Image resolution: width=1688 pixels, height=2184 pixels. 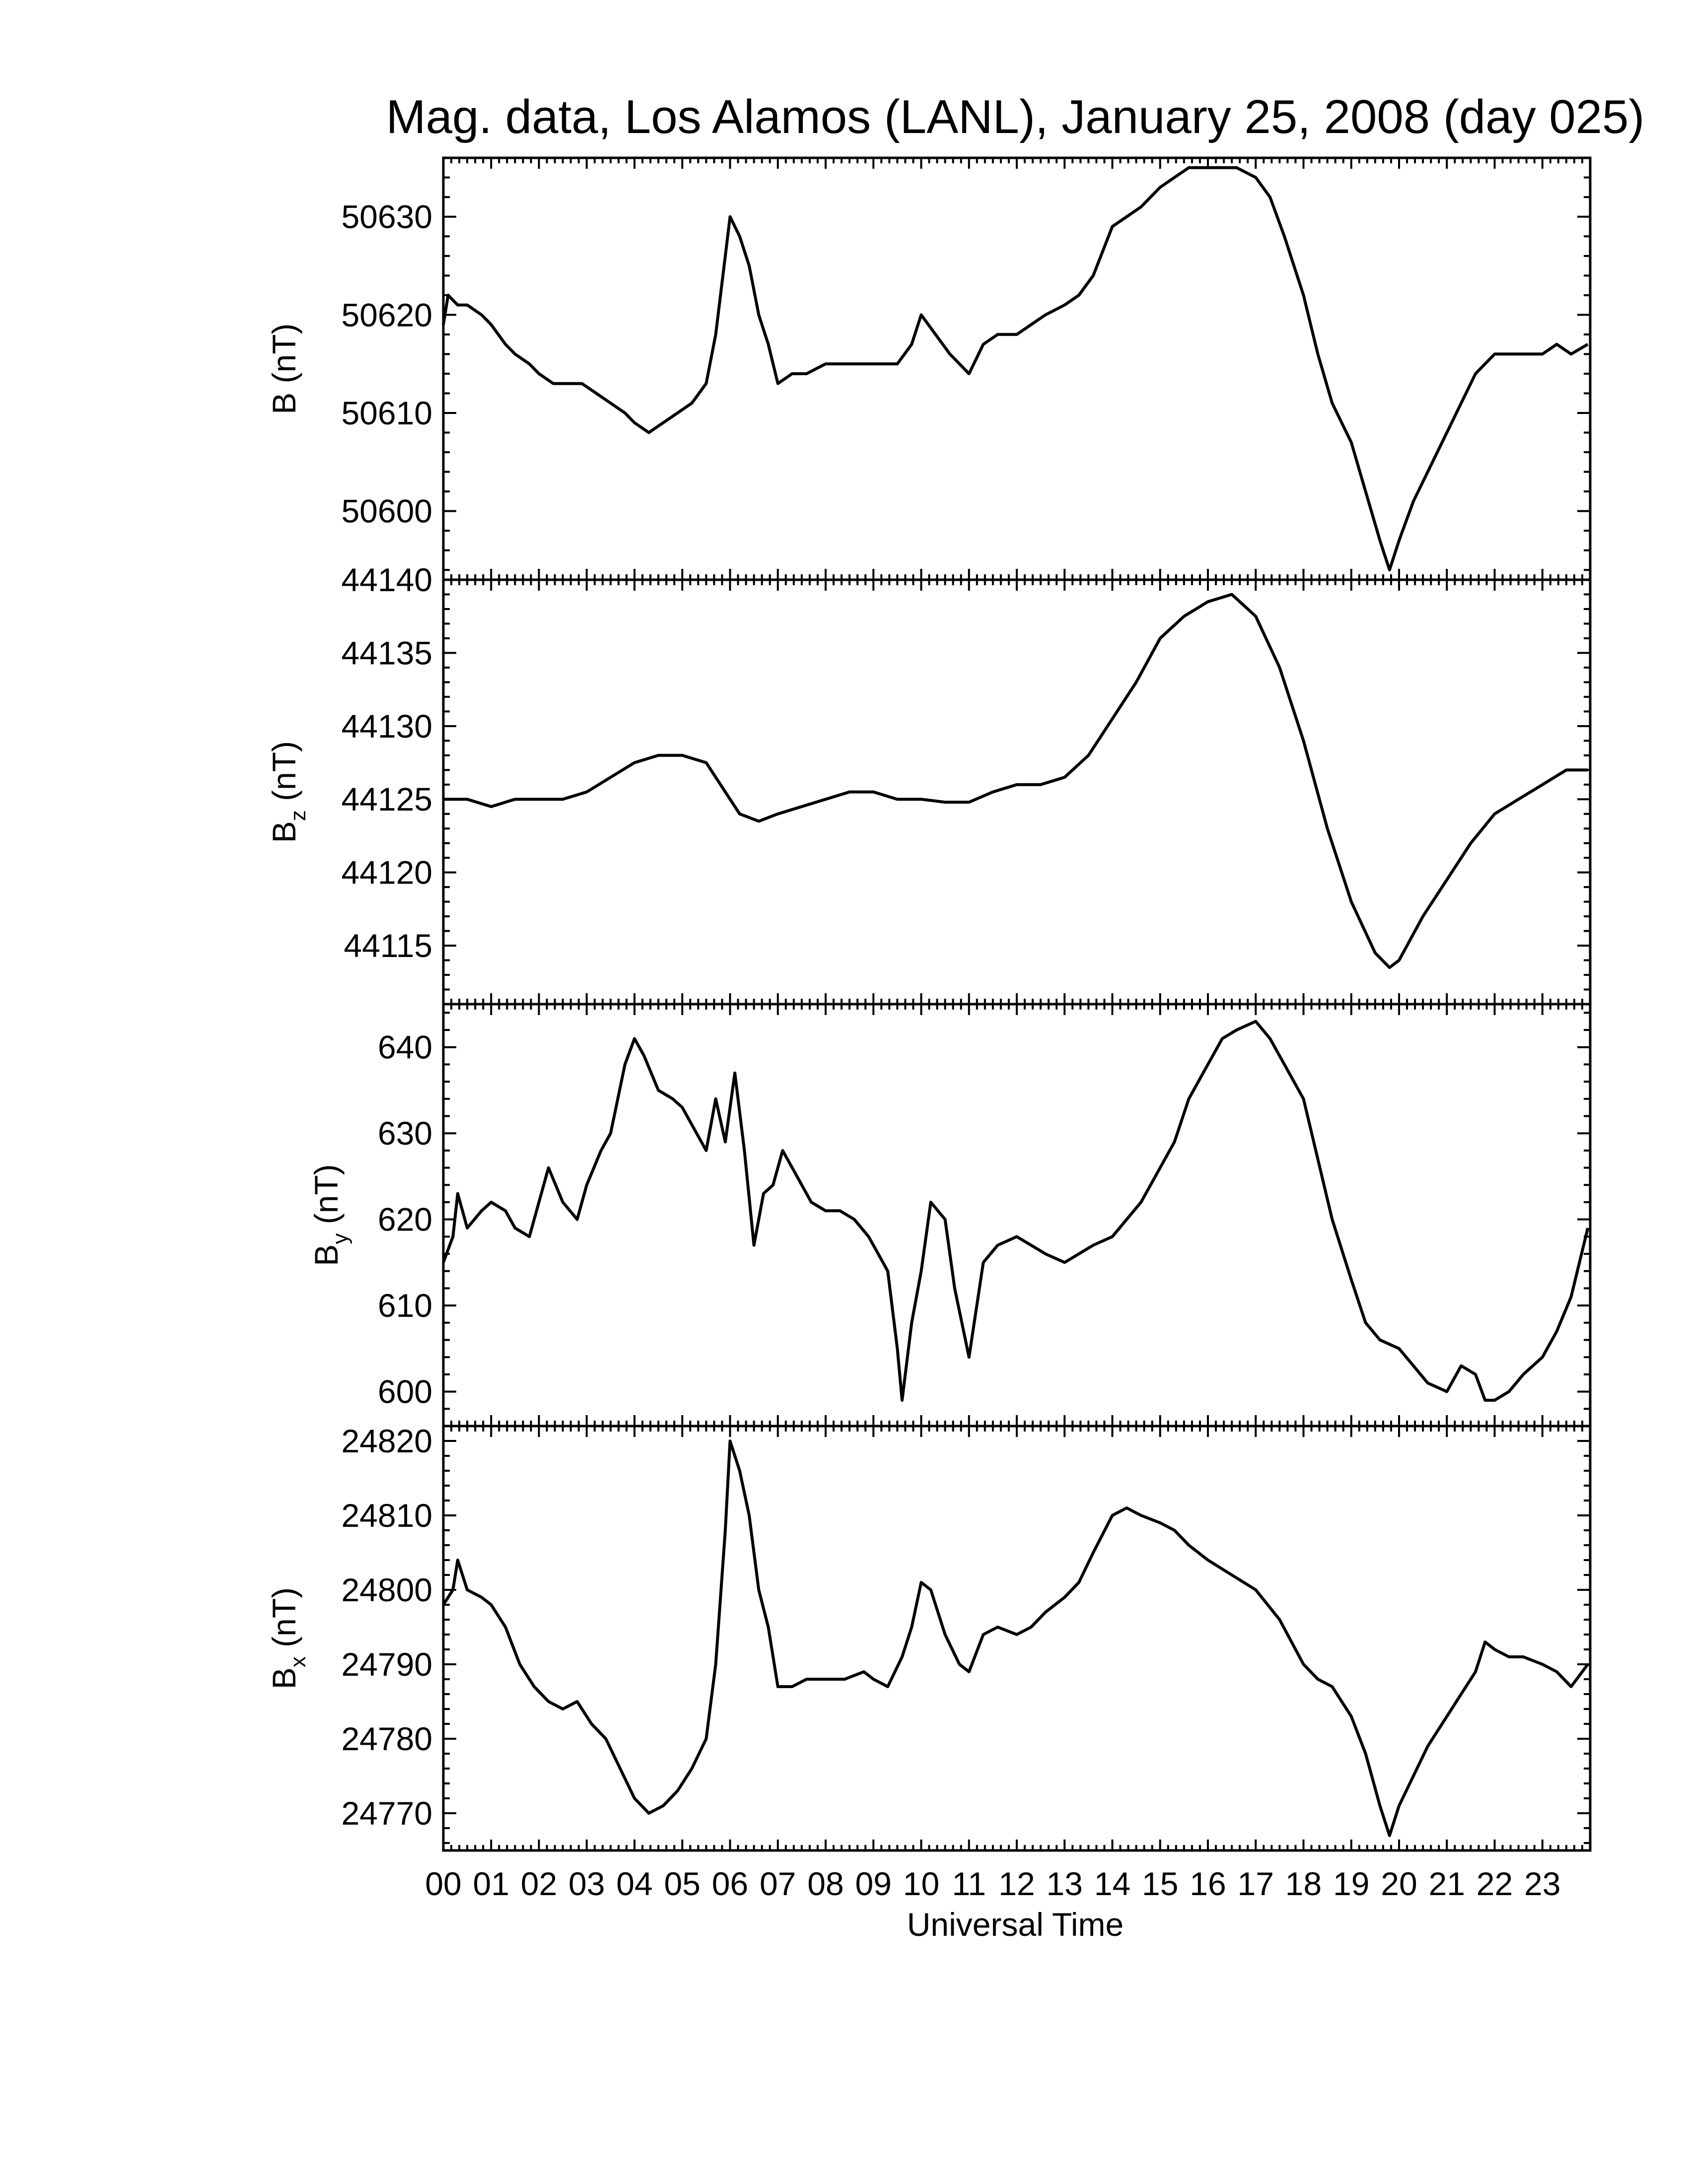 I want to click on x-tick-label: 15, so click(x=1160, y=1883).